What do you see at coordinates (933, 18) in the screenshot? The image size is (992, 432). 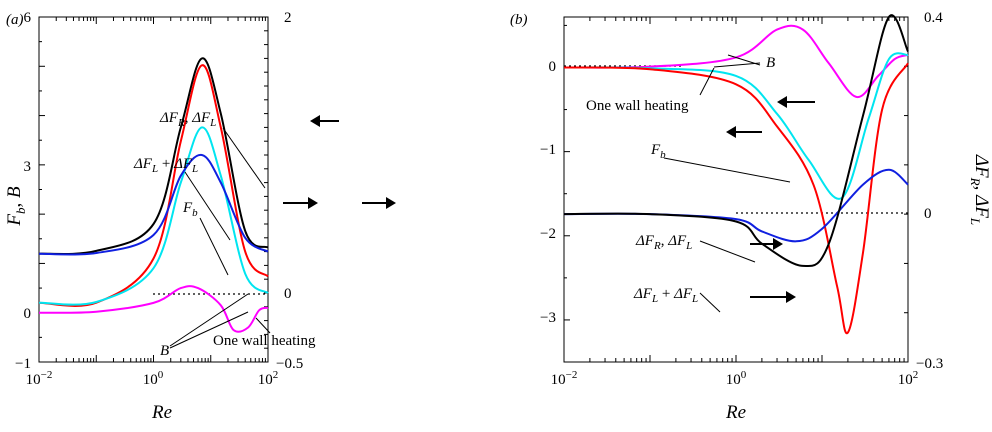 I see `b-ytick-right-04: 0.4` at bounding box center [933, 18].